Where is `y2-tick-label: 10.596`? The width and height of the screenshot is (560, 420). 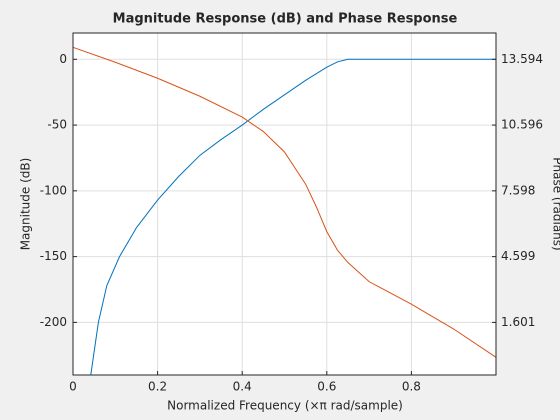
y2-tick-label: 10.596 is located at coordinates (522, 125).